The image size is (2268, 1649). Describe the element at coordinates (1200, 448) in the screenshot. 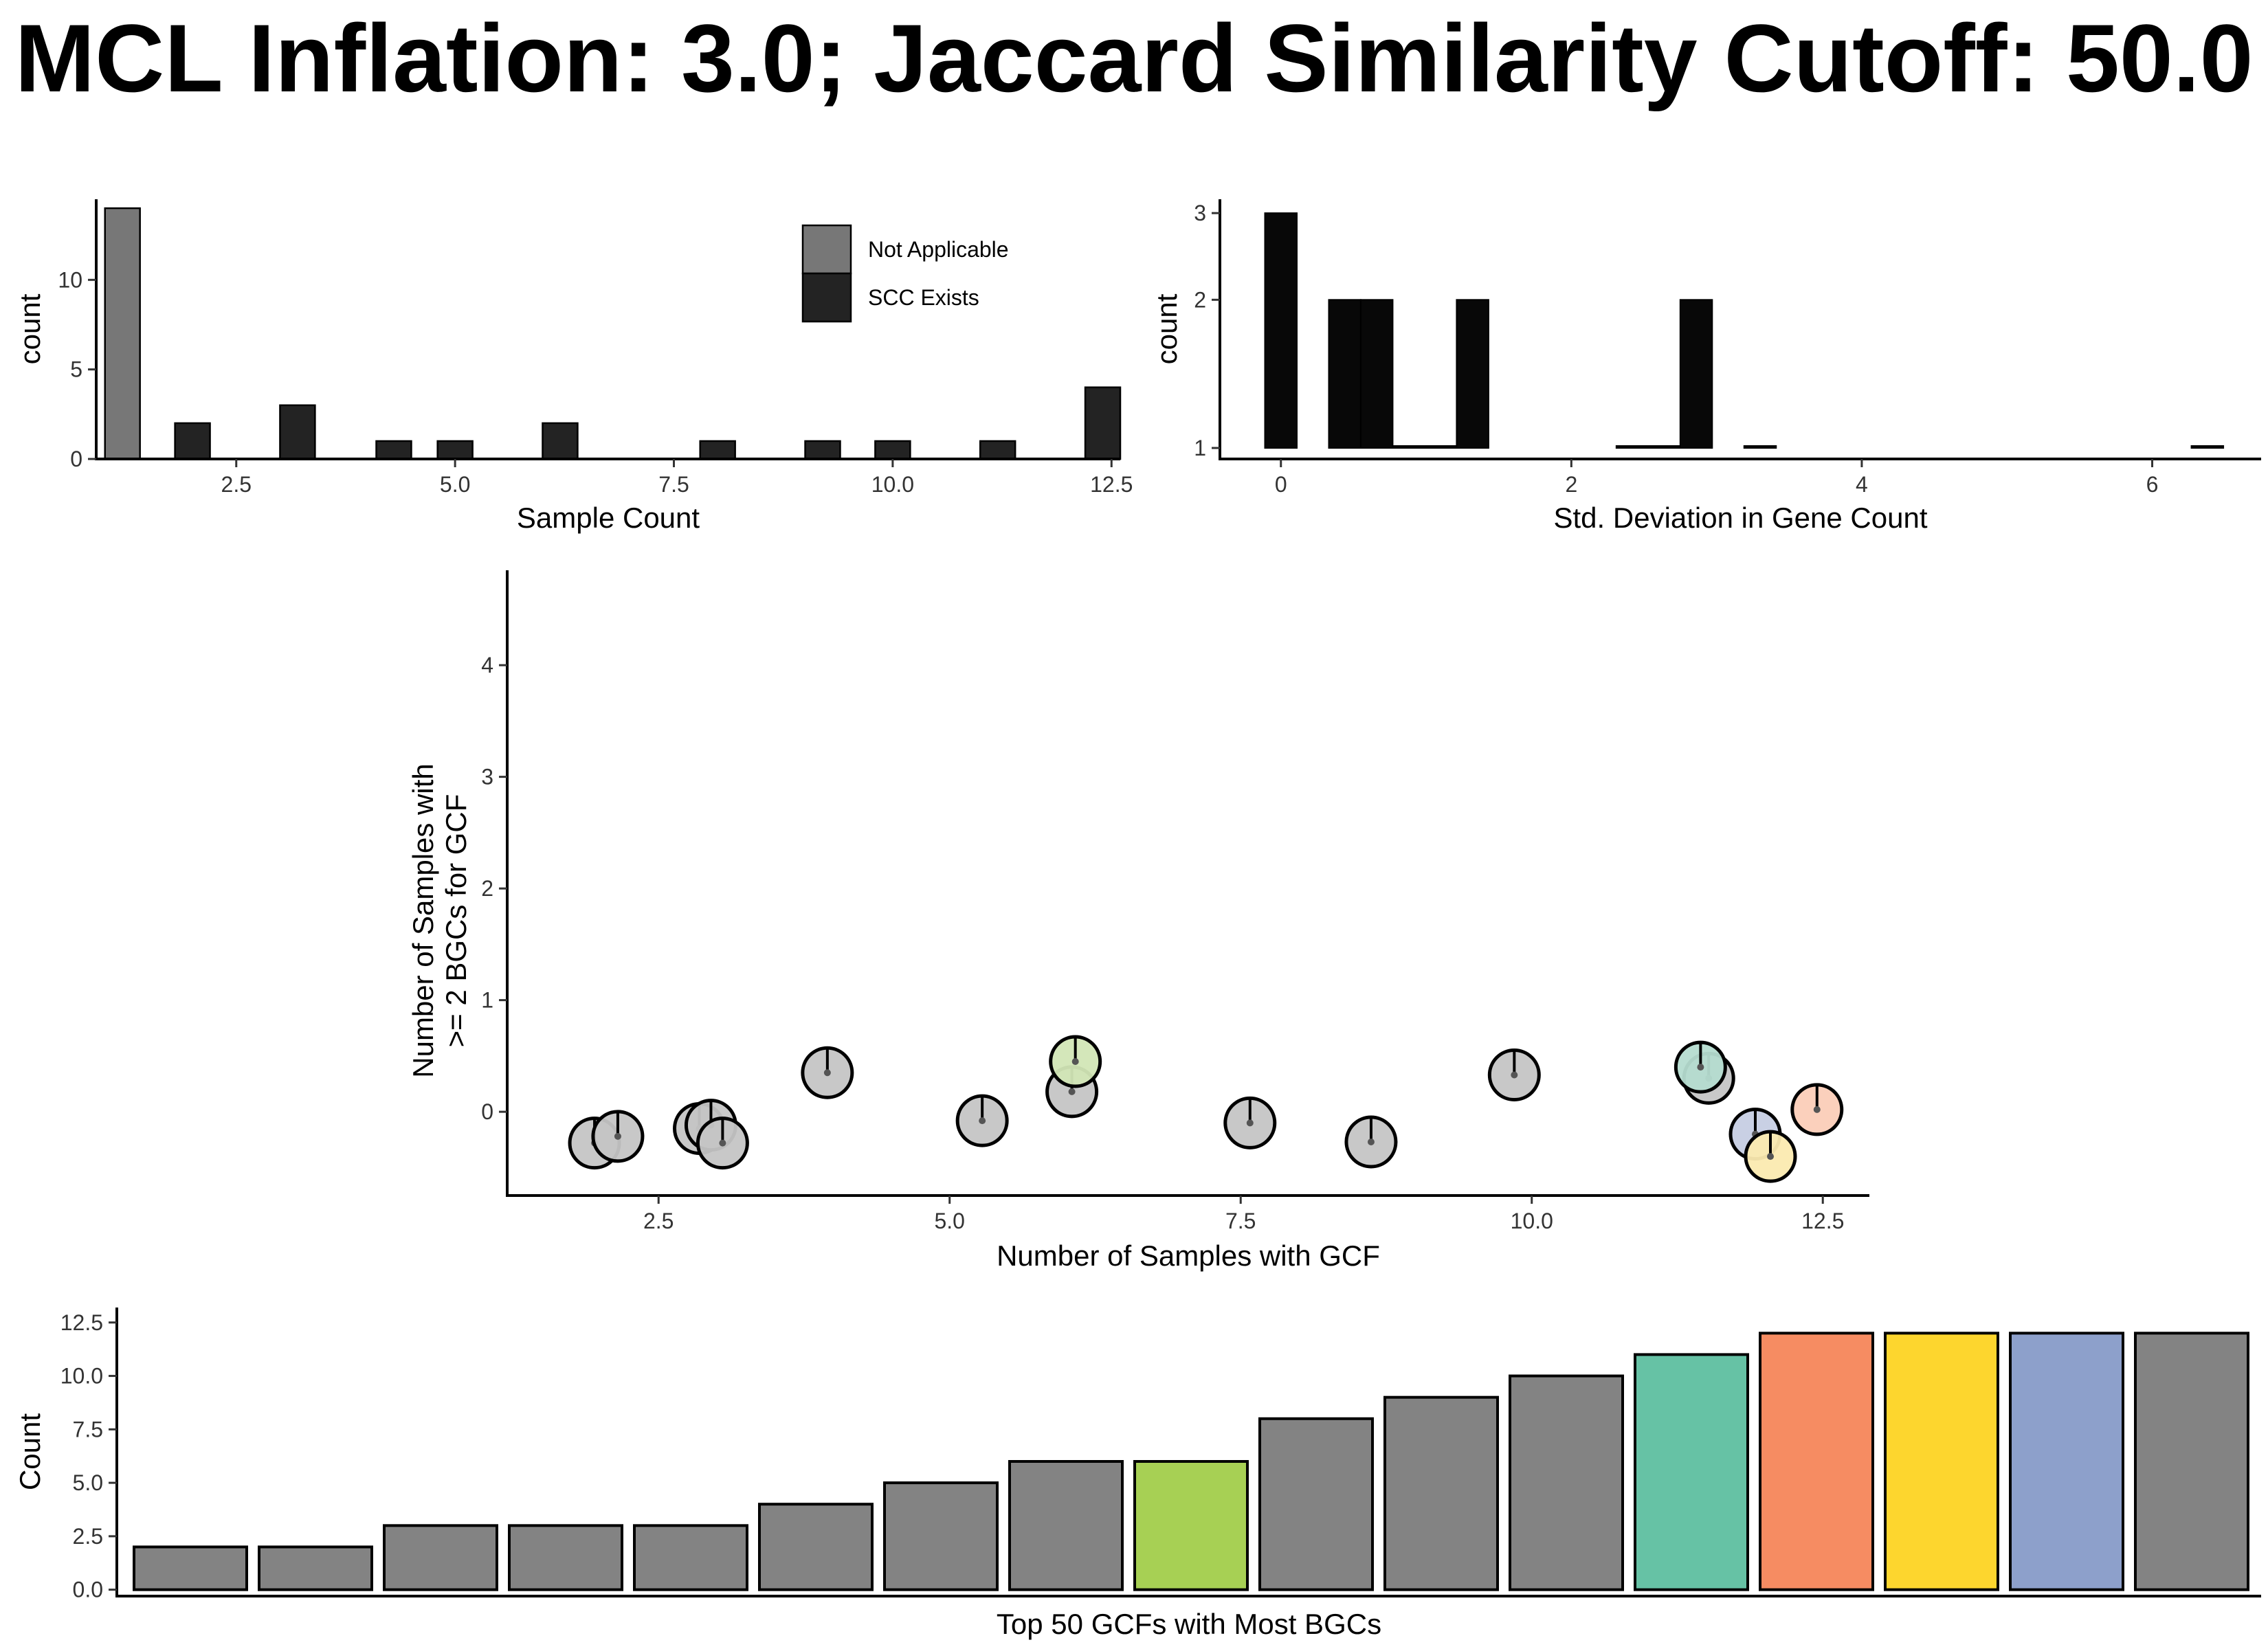

I see `std-dev-y-tick-label: 1` at that location.